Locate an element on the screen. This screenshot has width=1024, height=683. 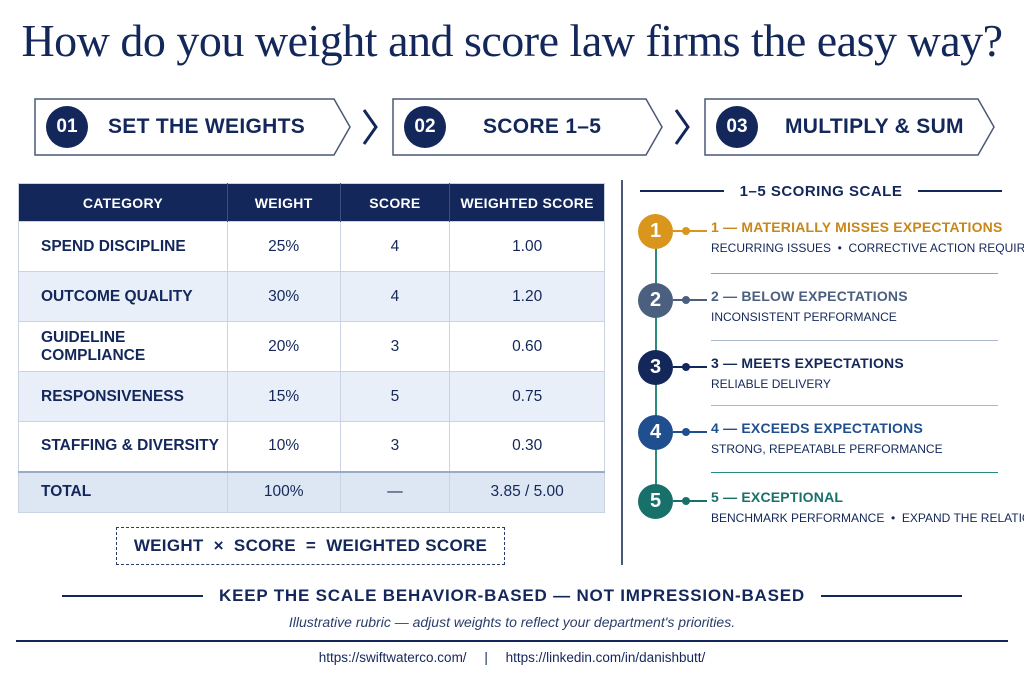
category-cell: RESPONSIVENESS is located at coordinates (123, 396).